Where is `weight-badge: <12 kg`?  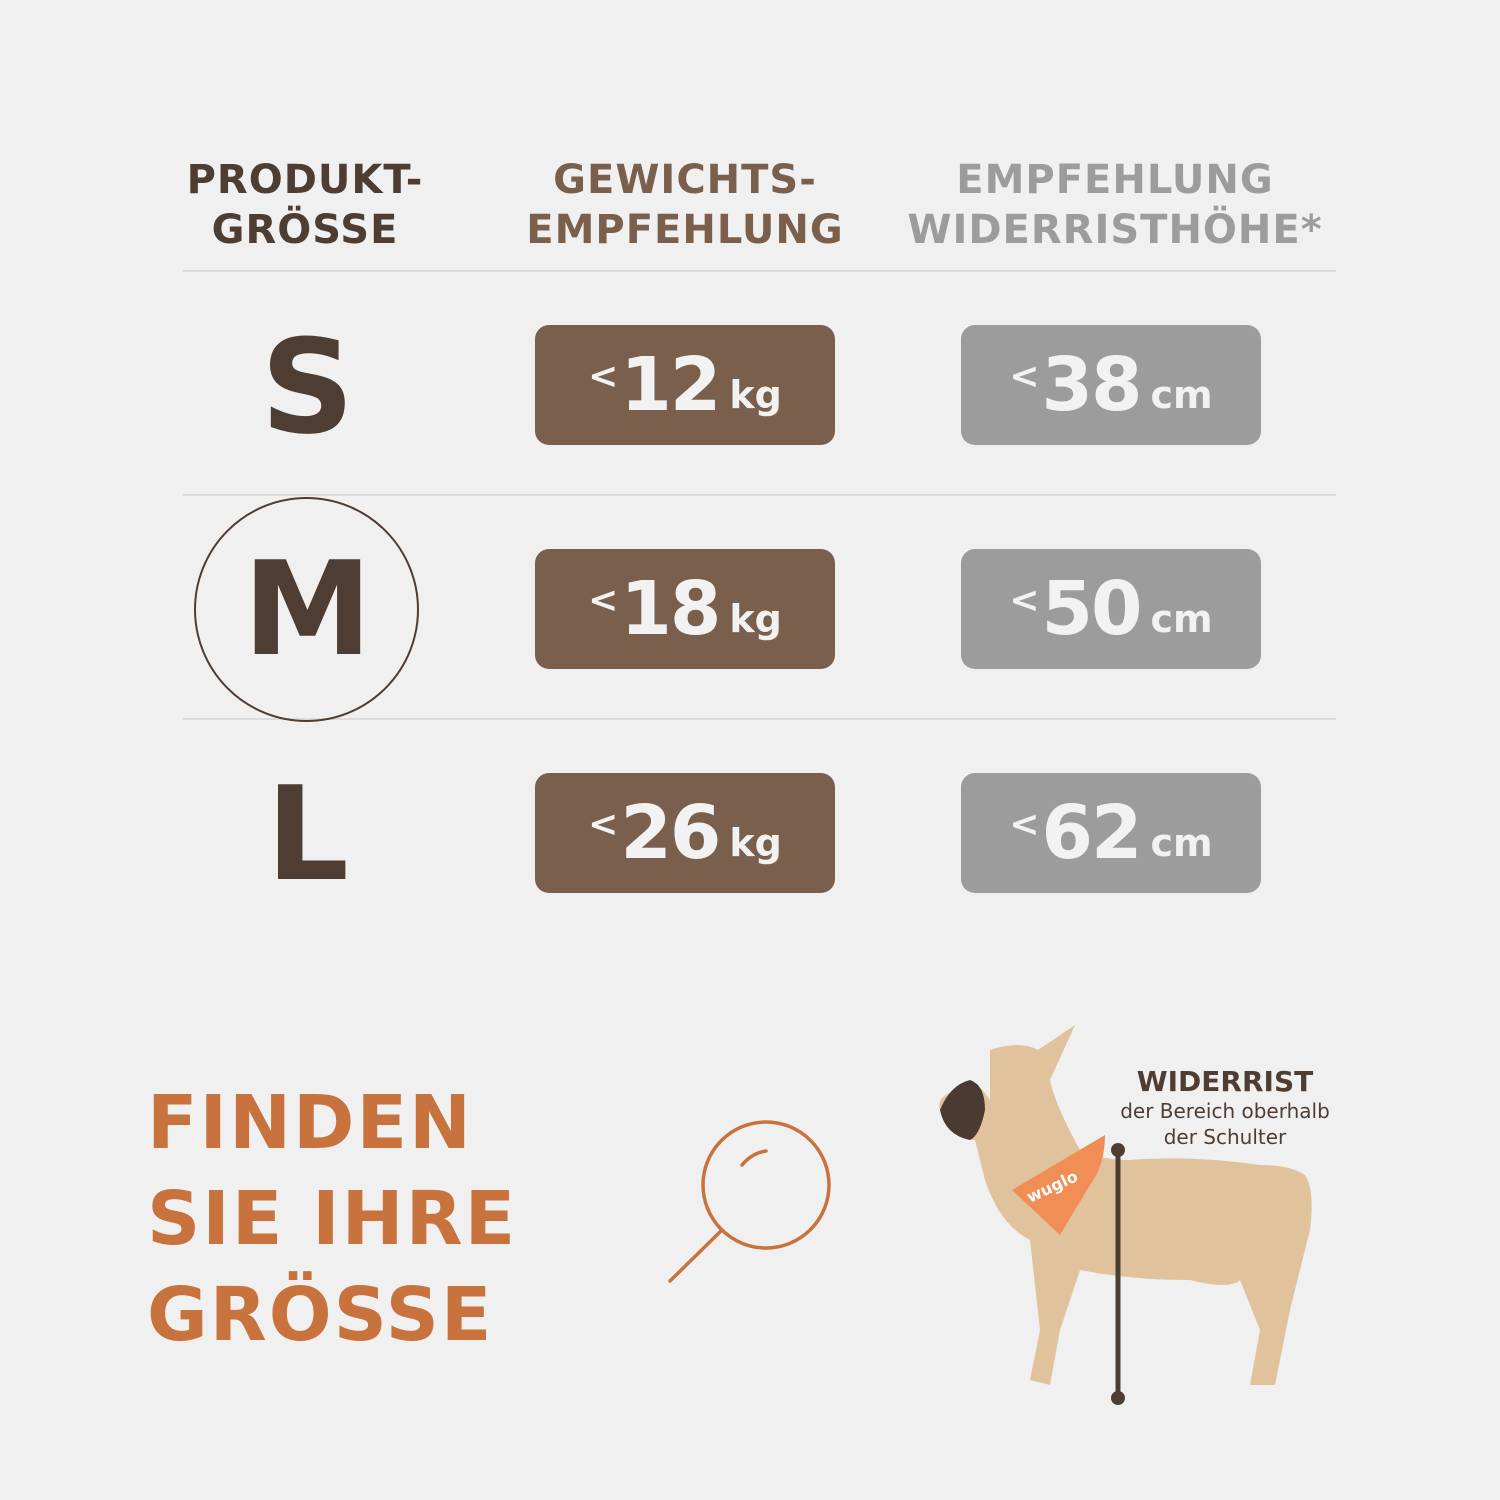
weight-badge: <12 kg is located at coordinates (685, 385).